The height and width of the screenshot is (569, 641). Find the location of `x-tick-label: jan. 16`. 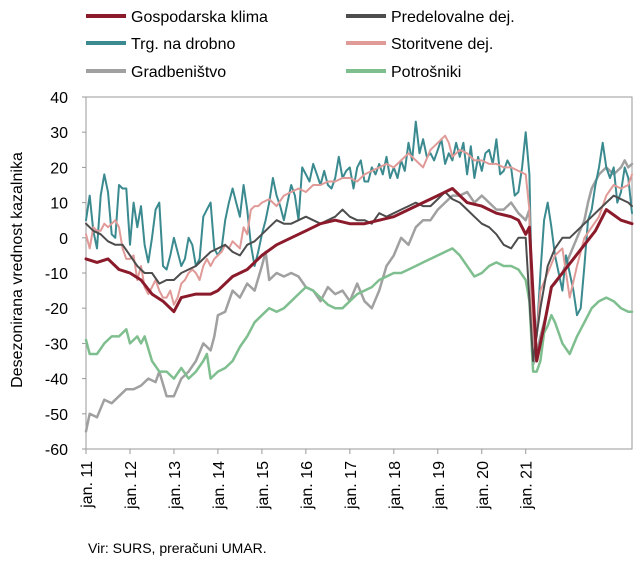

x-tick-label: jan. 16 is located at coordinates (307, 485).